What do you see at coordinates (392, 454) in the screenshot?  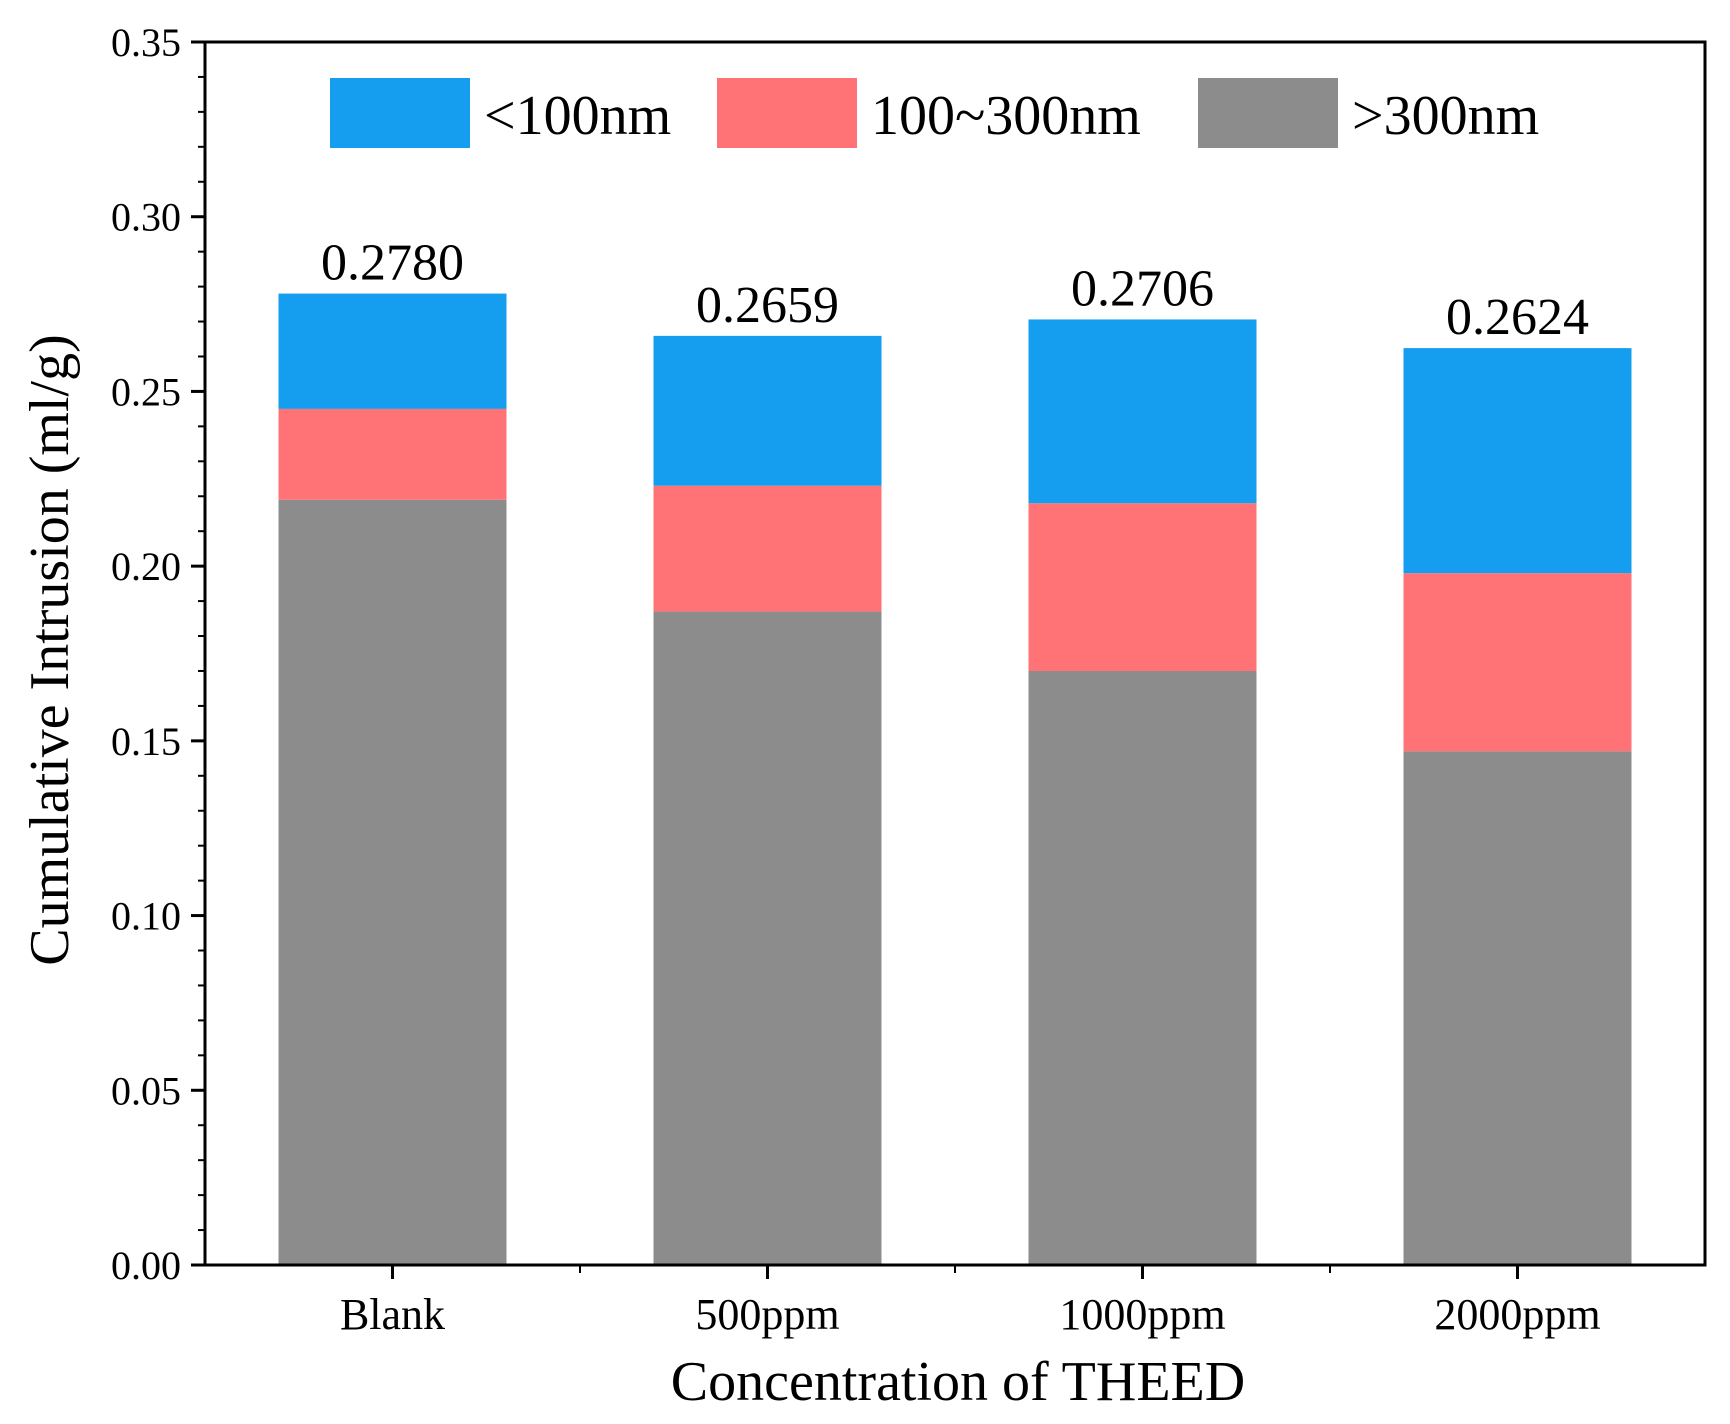 I see `bar-100300nm-blank` at bounding box center [392, 454].